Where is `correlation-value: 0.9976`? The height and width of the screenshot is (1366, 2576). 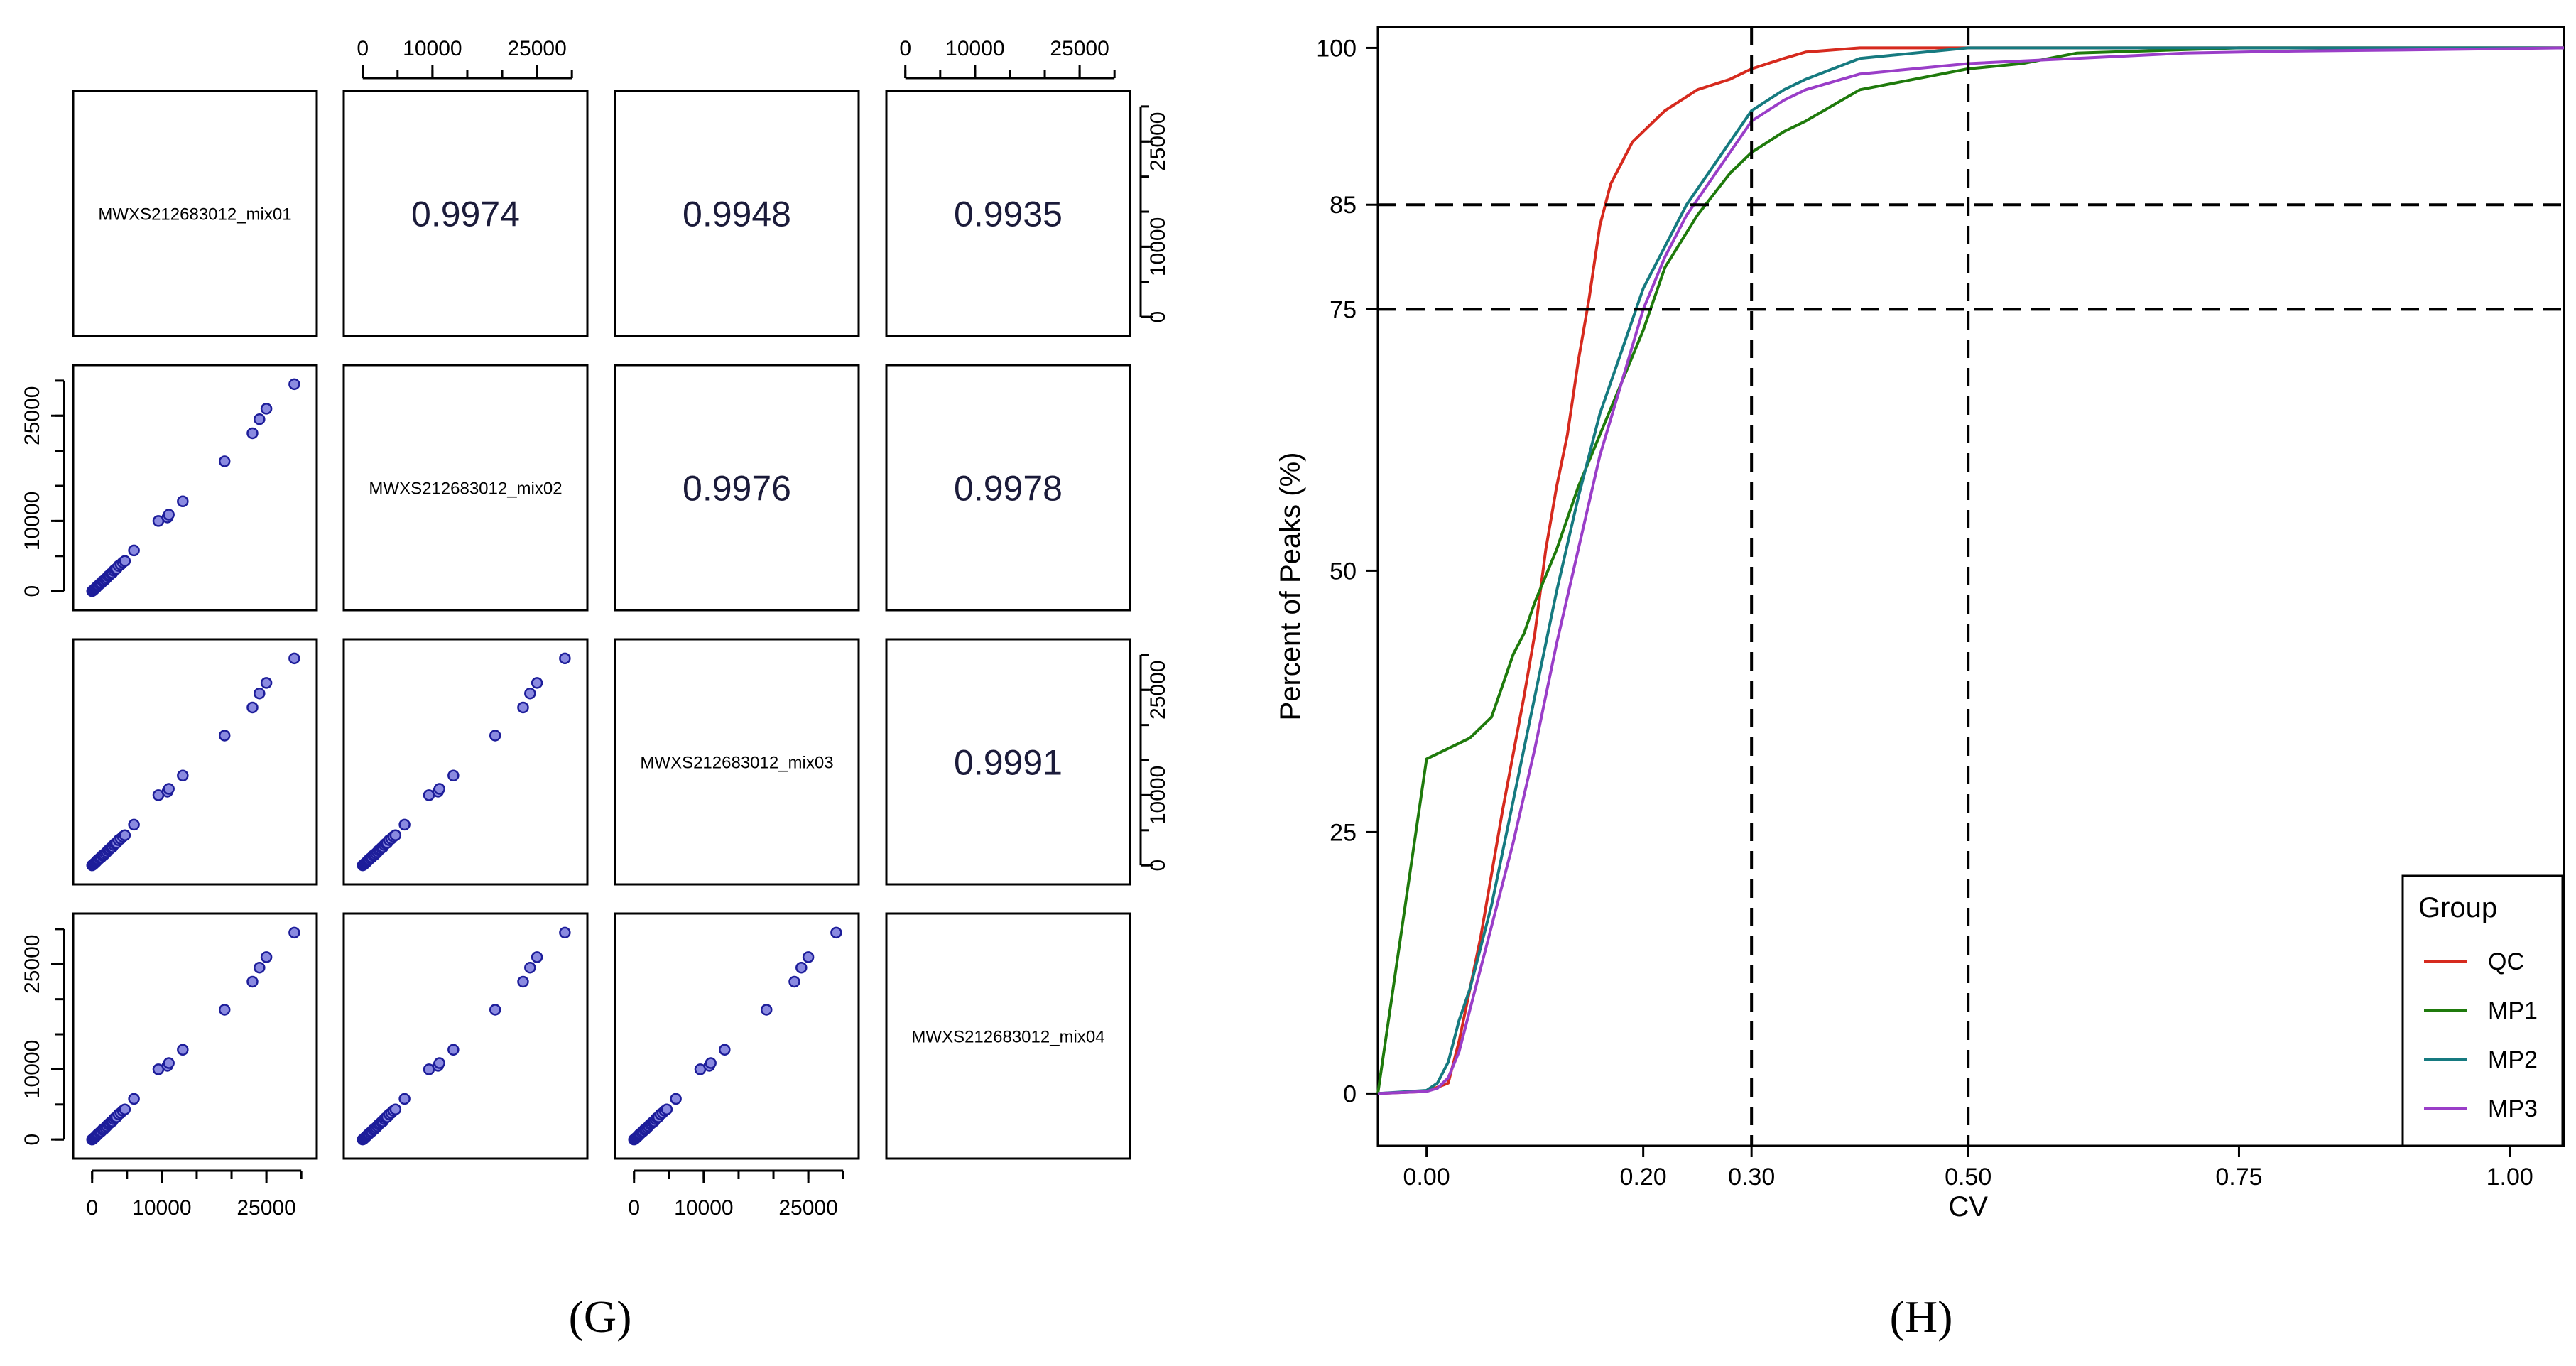 correlation-value: 0.9976 is located at coordinates (737, 489).